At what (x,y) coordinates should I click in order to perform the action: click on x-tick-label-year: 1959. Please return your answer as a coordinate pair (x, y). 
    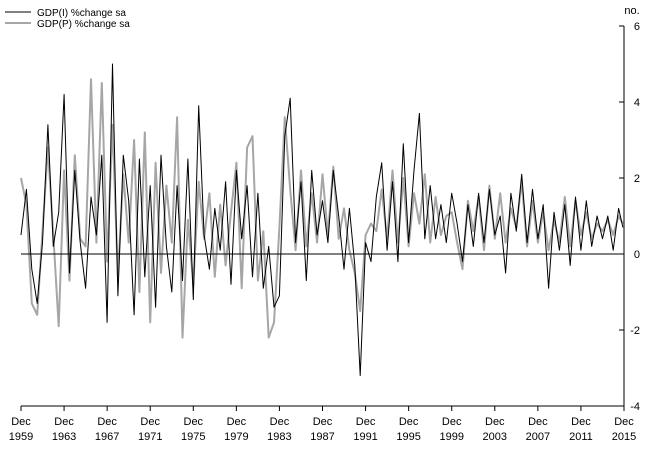
    Looking at the image, I should click on (21, 437).